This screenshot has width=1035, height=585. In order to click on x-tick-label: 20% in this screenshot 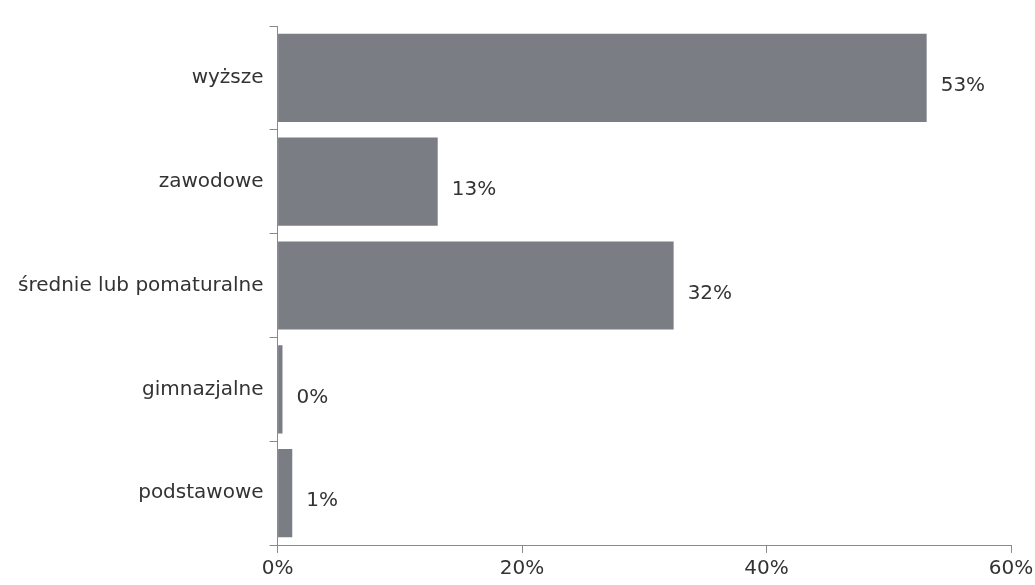, I will do `click(522, 567)`.